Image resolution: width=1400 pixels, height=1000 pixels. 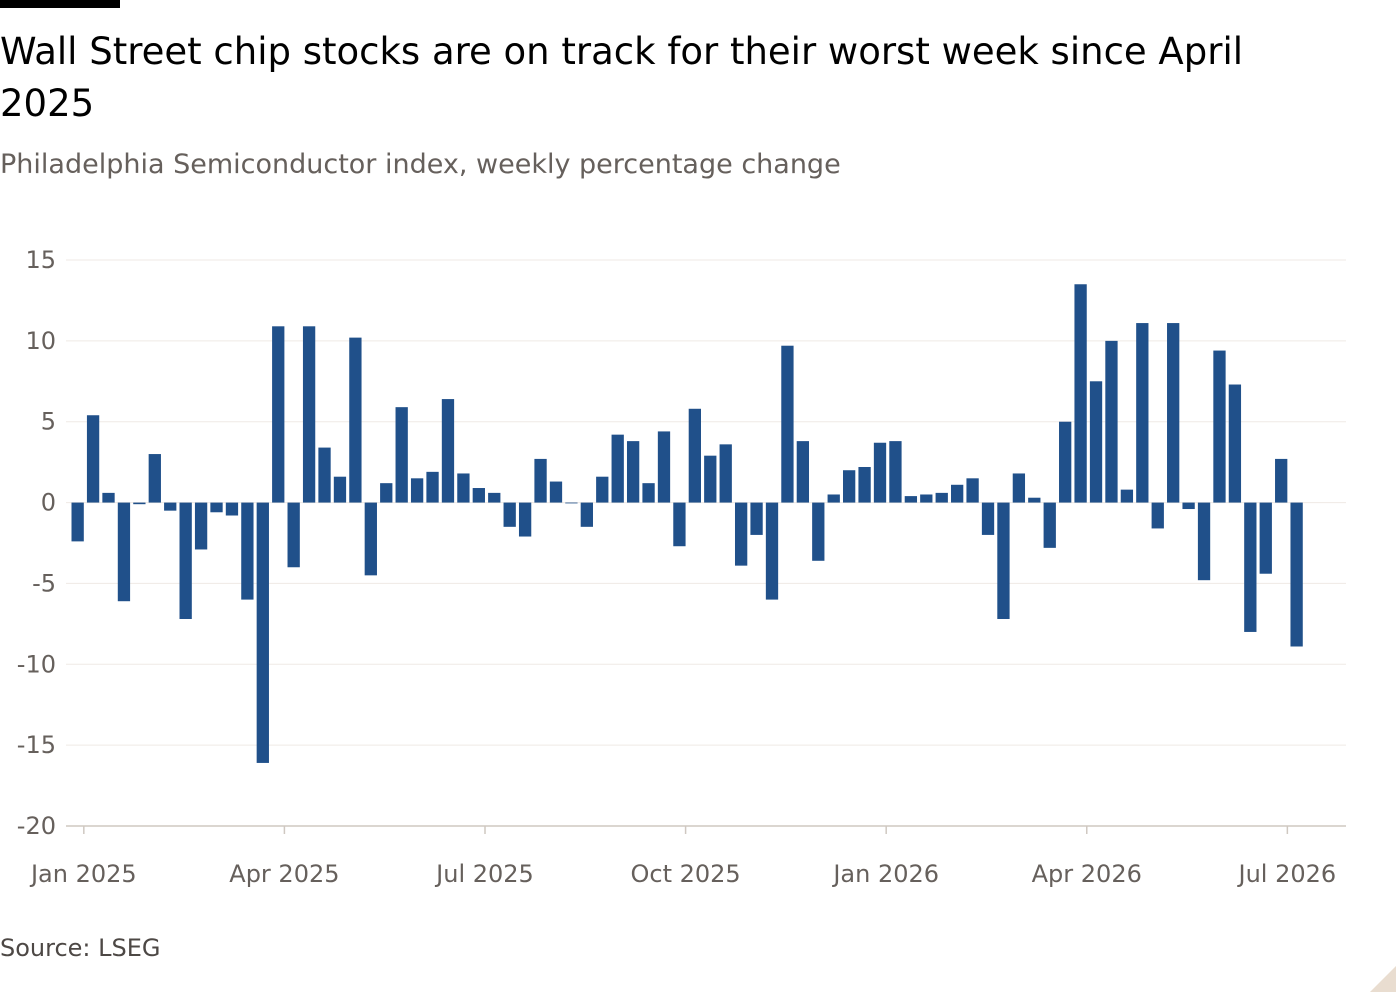 I want to click on y-tick-label: 5, so click(x=48, y=422).